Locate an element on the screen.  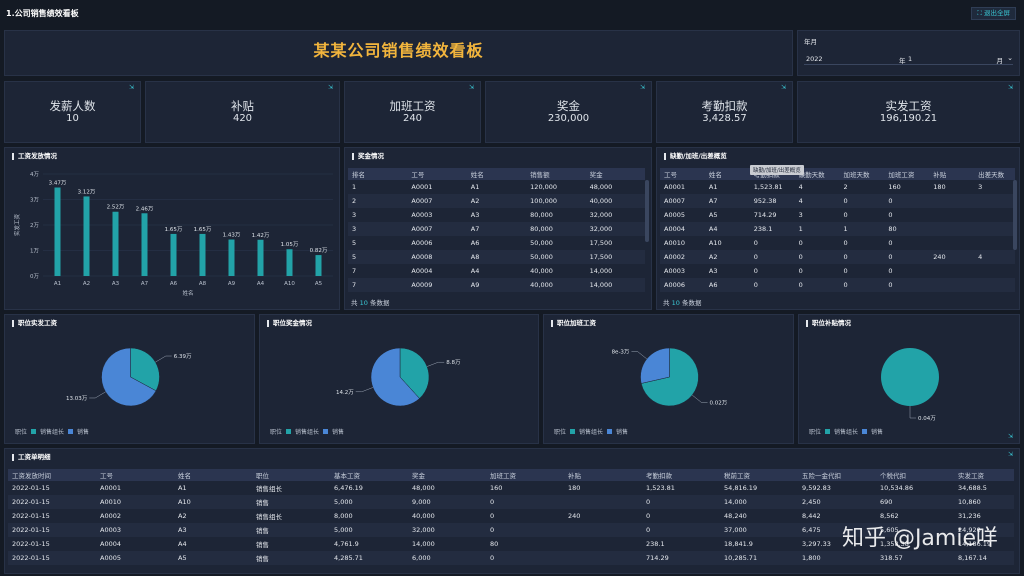
table-cell: 销售 is located at coordinates (291, 544).